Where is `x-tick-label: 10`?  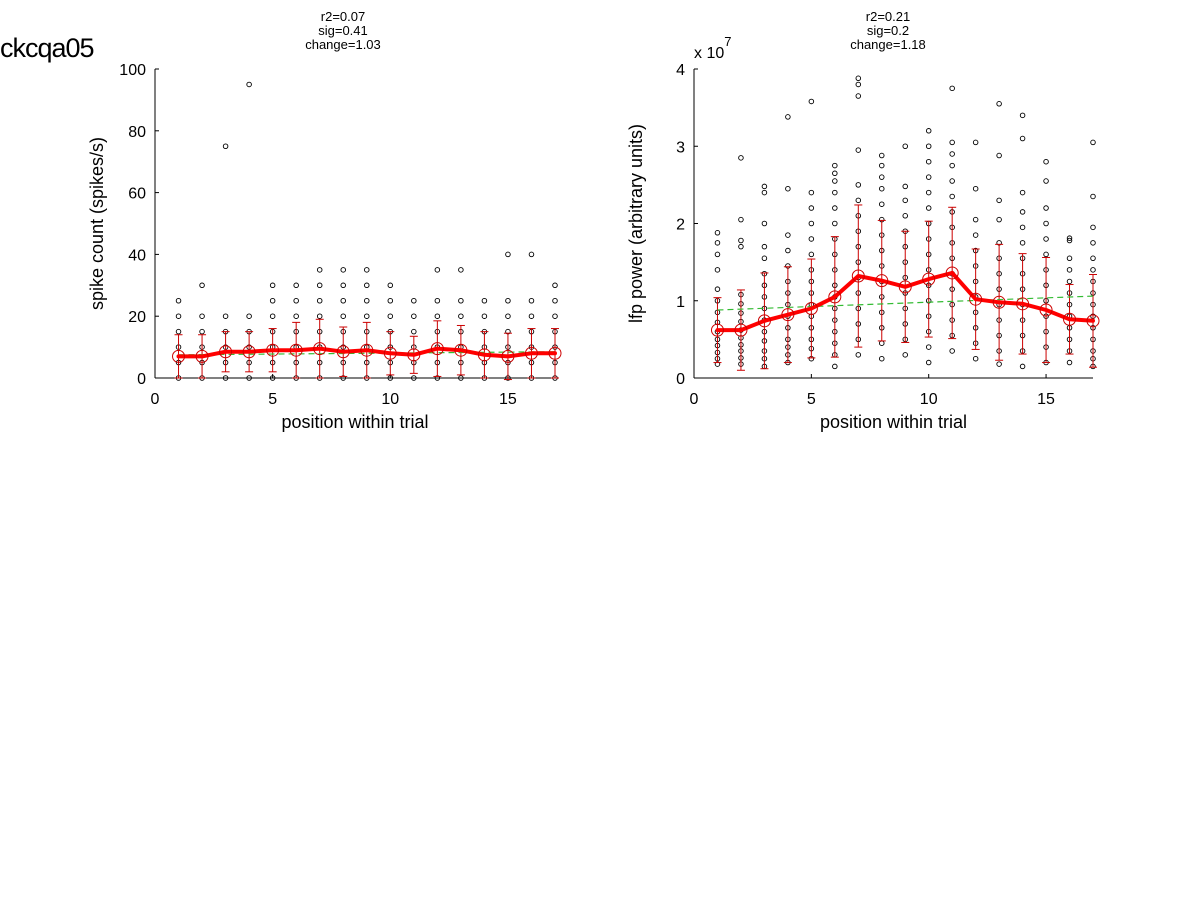
x-tick-label: 10 is located at coordinates (390, 399).